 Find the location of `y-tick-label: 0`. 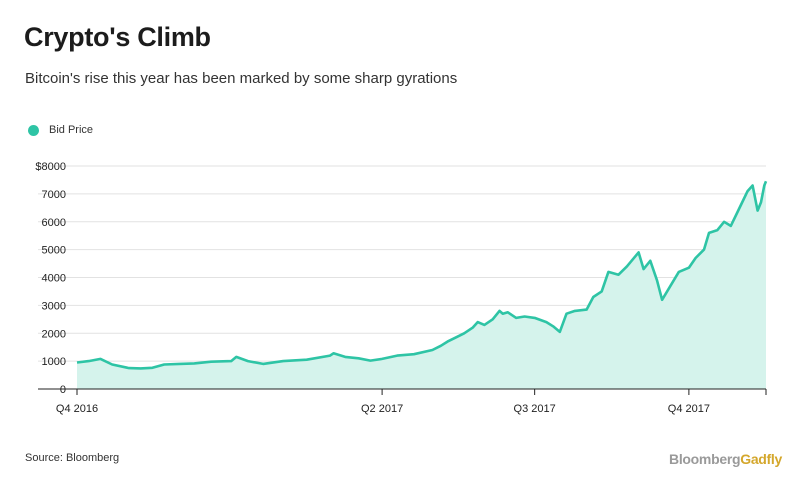

y-tick-label: 0 is located at coordinates (63, 390).